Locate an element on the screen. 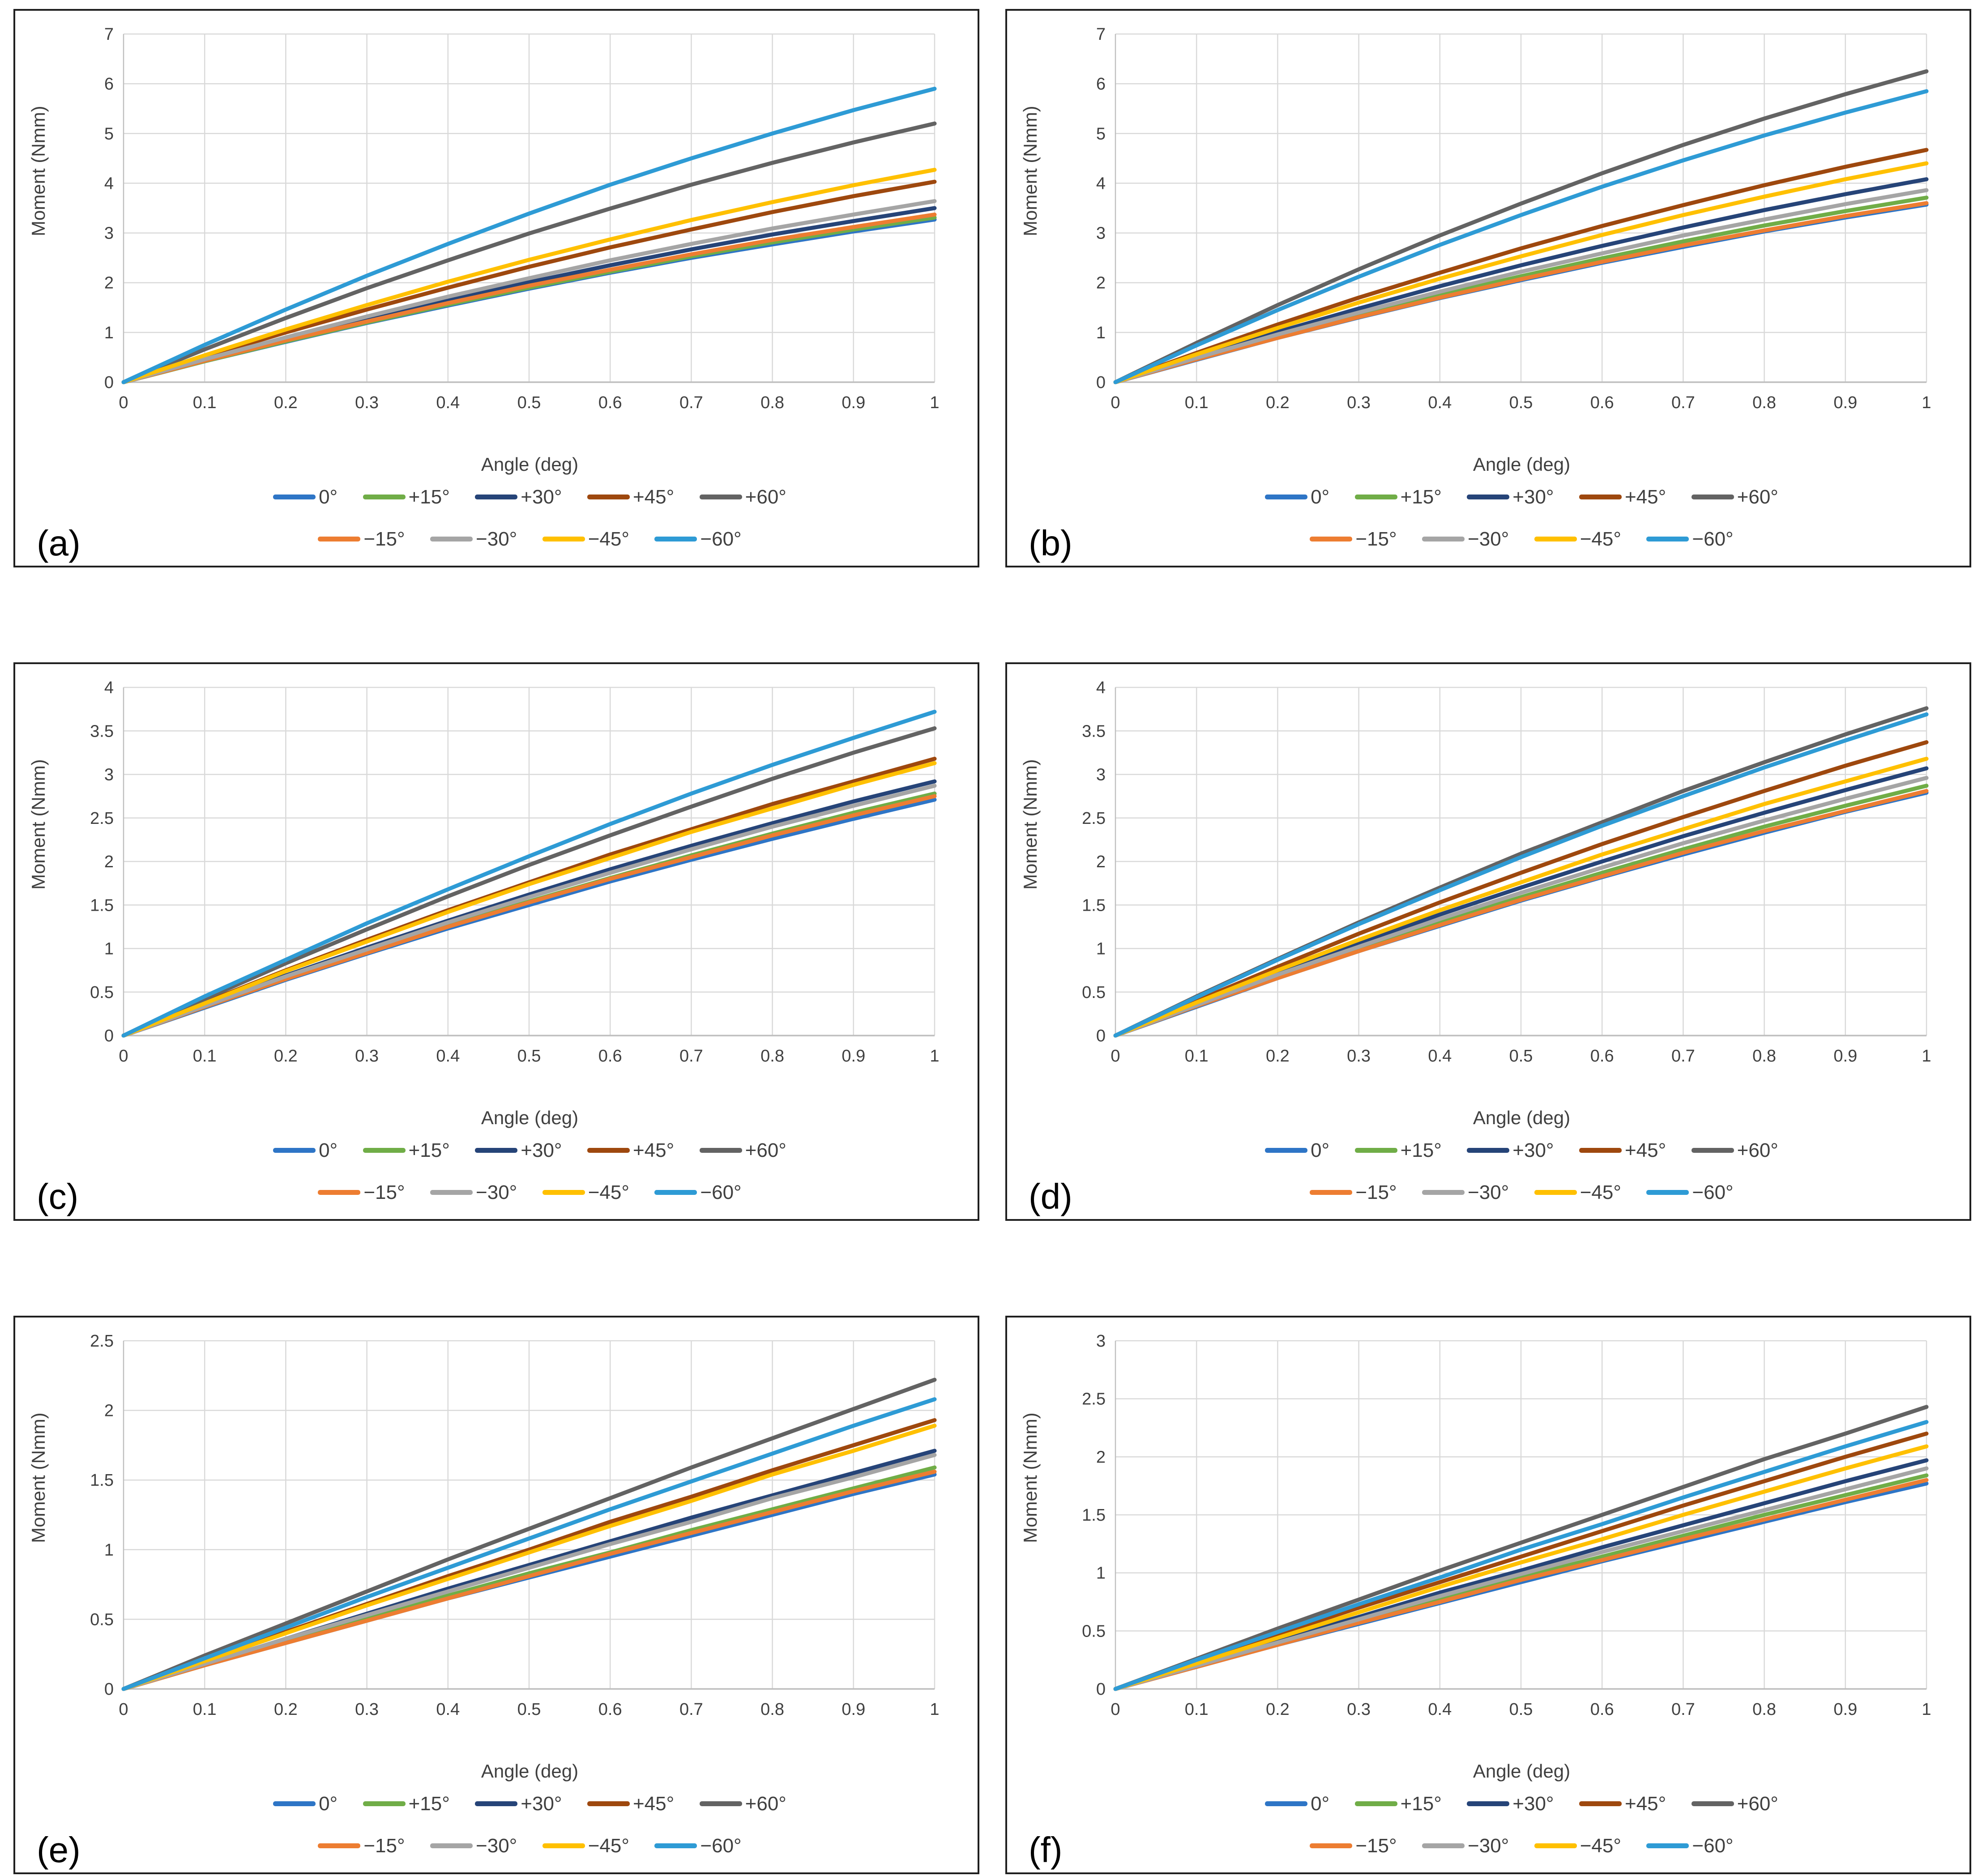  legend-row-2: −15° −30° −45° −60° is located at coordinates (530, 1846).